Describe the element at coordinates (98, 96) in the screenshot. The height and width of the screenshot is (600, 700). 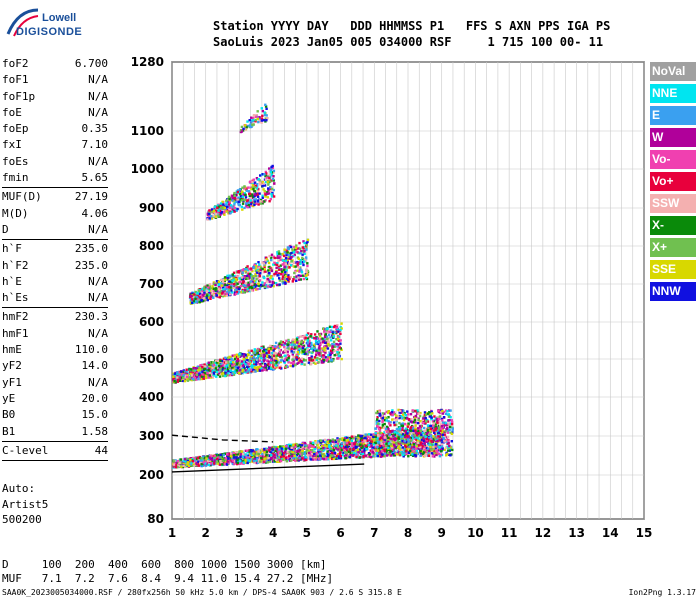
I see `param-value: N/A` at that location.